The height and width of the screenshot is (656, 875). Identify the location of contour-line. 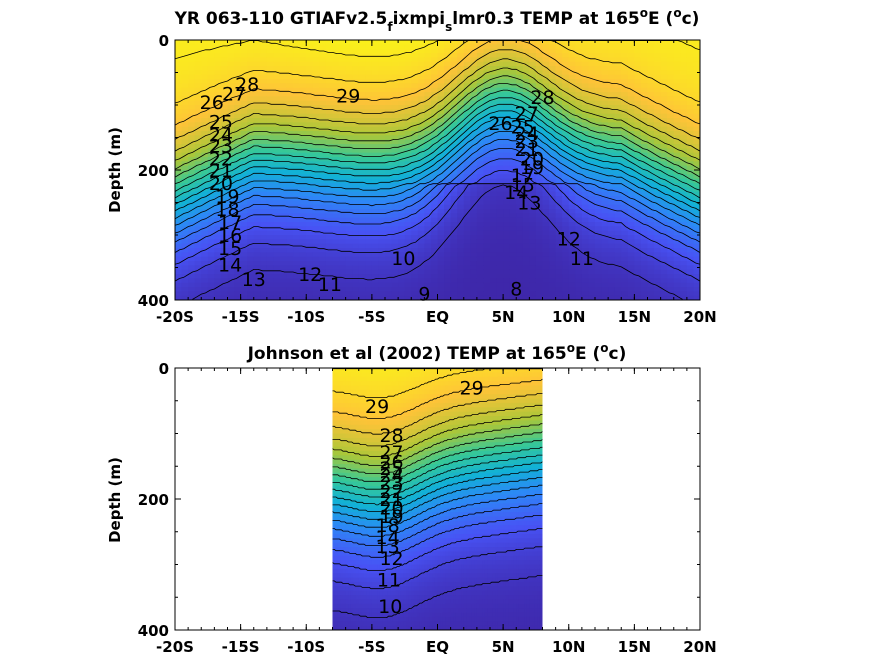
(437, 114).